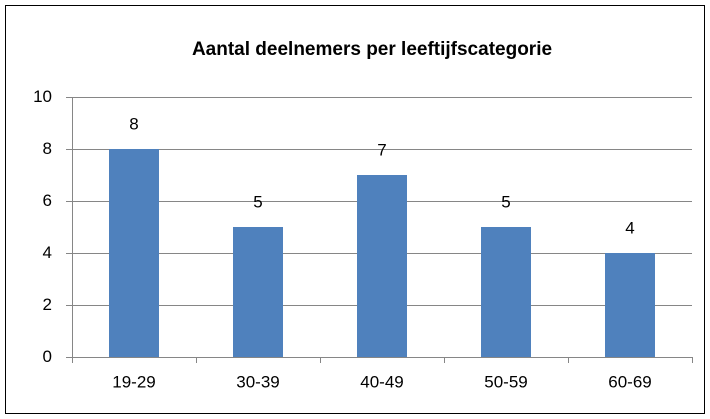 This screenshot has height=419, width=710. What do you see at coordinates (47, 148) in the screenshot?
I see `y-tick-label: 8` at bounding box center [47, 148].